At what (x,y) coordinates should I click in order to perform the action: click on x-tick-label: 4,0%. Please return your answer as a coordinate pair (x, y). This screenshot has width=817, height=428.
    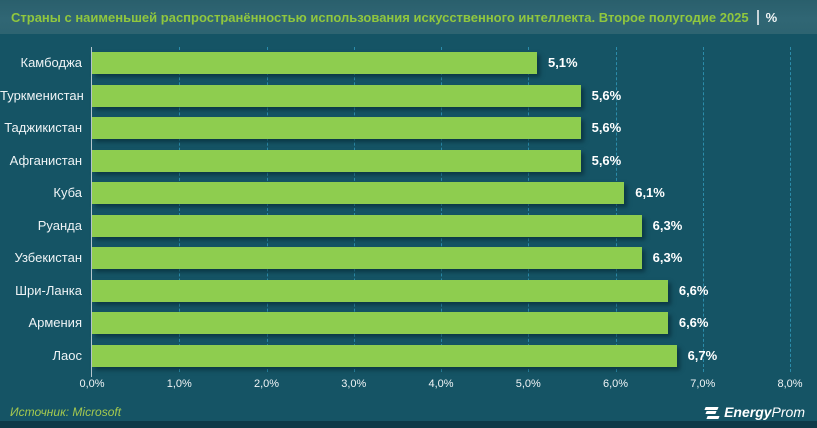
    Looking at the image, I should click on (441, 384).